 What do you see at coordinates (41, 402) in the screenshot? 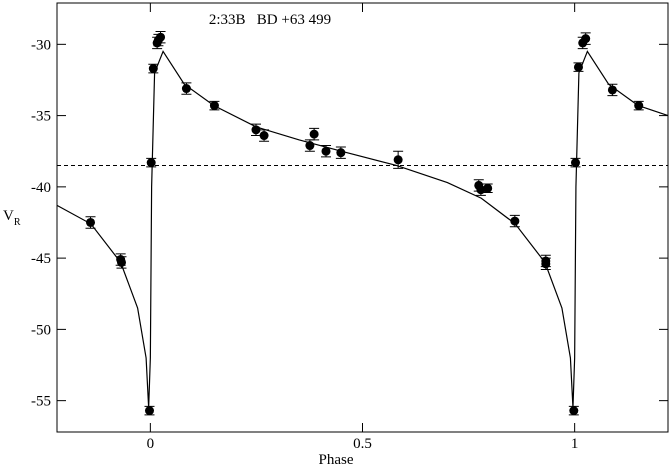
I see `y-tick-label: -55` at bounding box center [41, 402].